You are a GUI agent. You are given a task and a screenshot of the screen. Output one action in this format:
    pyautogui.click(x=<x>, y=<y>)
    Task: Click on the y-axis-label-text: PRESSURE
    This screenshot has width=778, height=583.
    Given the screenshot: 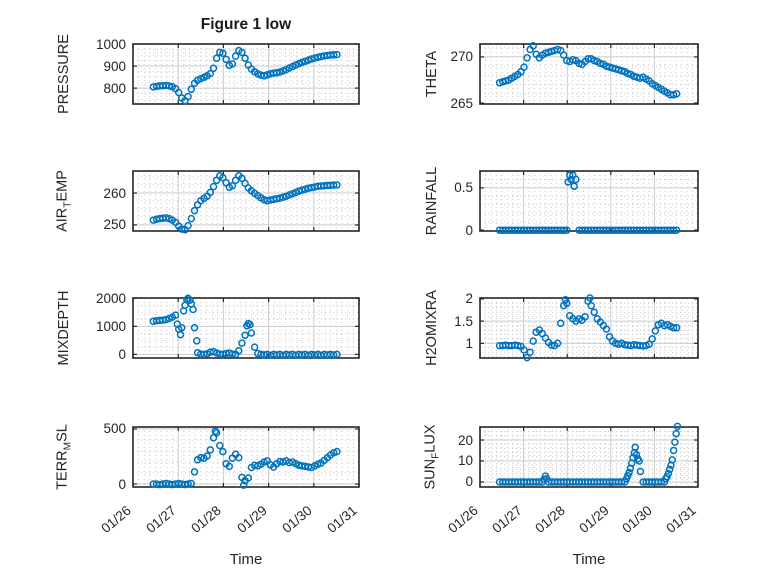 What is the action you would take?
    pyautogui.click(x=64, y=74)
    